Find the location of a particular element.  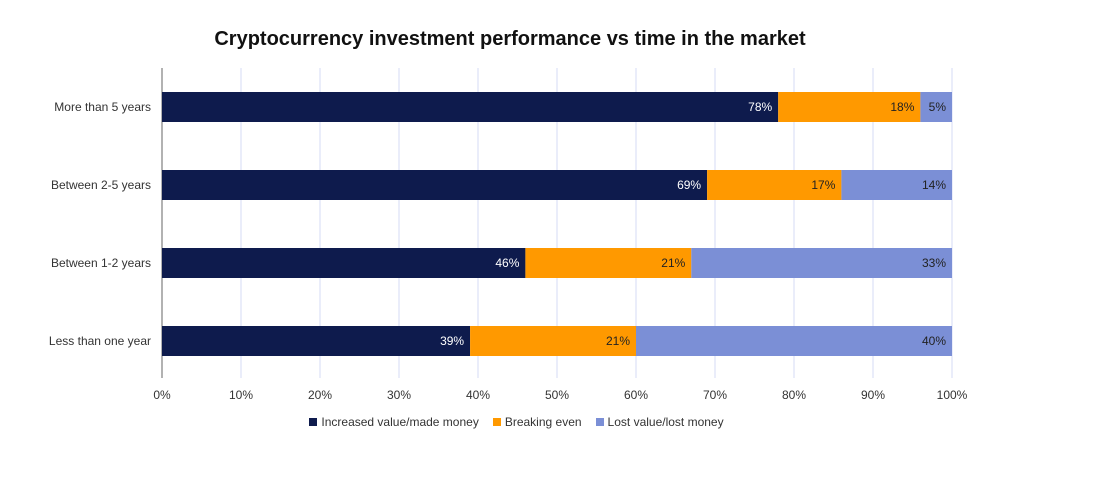

bar-value-label: 33% is located at coordinates (934, 263).